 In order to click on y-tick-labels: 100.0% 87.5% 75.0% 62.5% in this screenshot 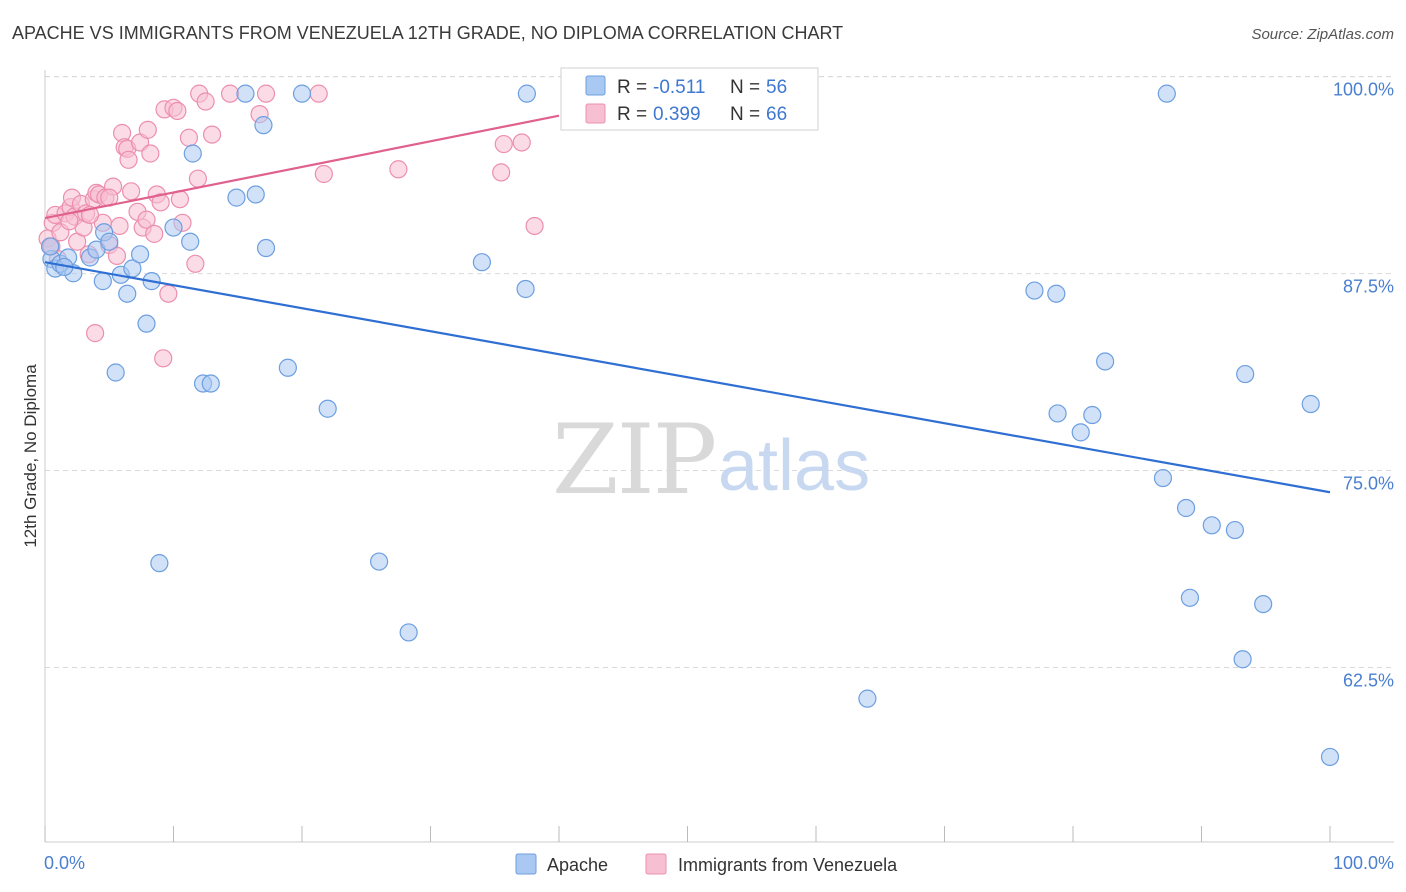, I will do `click(1363, 385)`.